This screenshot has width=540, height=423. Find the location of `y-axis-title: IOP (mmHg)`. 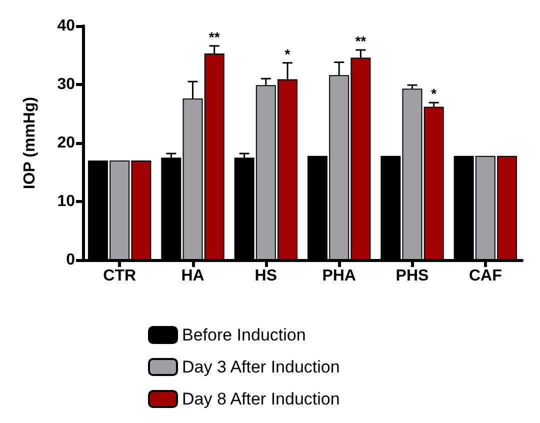

y-axis-title: IOP (mmHg) is located at coordinates (30, 143).